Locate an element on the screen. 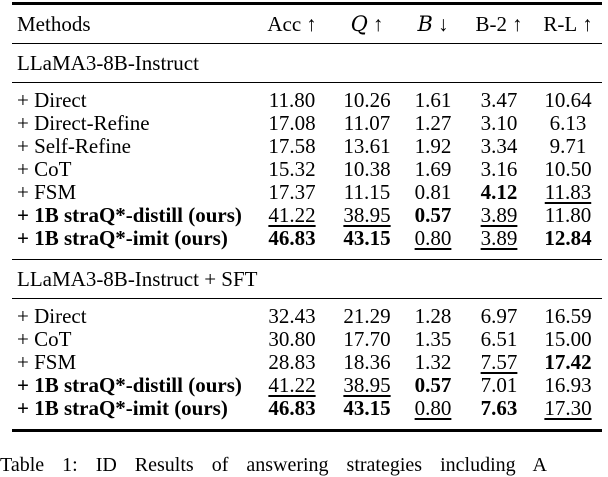 The image size is (608, 477). table-row: + Direct-Refine 17.08 11.07 1.27 3.10 6.13 is located at coordinates (307, 123).